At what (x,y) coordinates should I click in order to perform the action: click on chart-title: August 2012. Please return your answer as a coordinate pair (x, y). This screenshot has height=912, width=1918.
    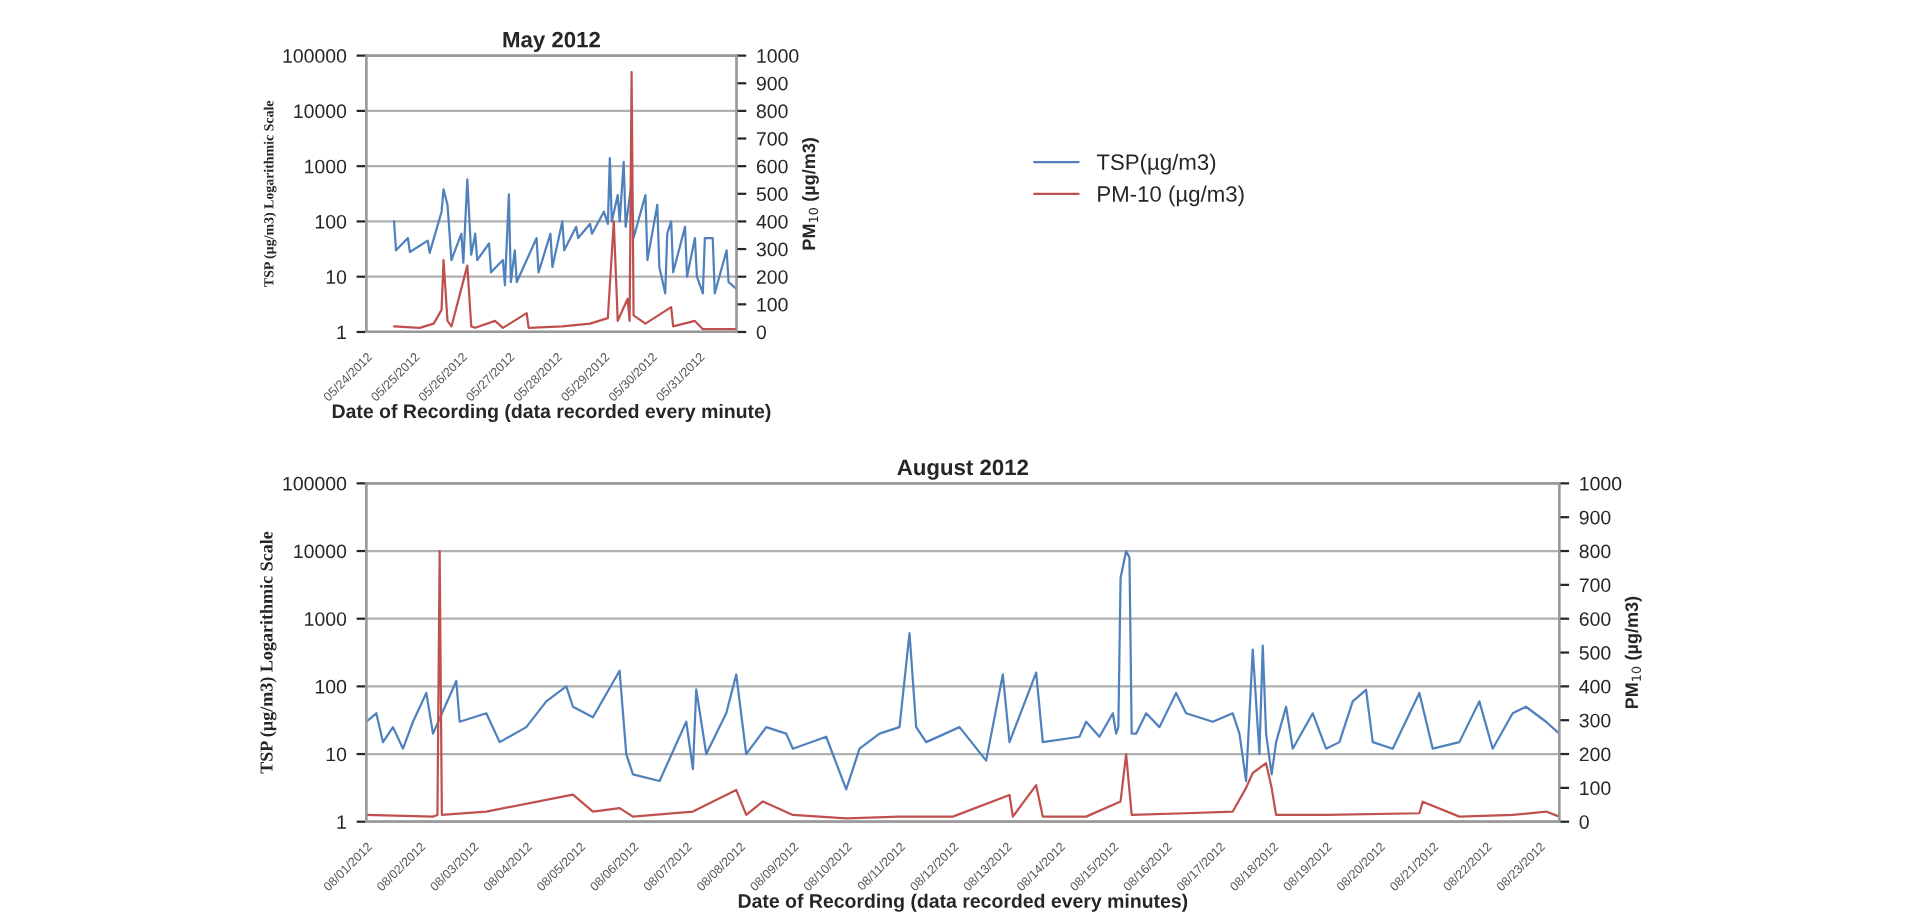
    Looking at the image, I should click on (963, 469).